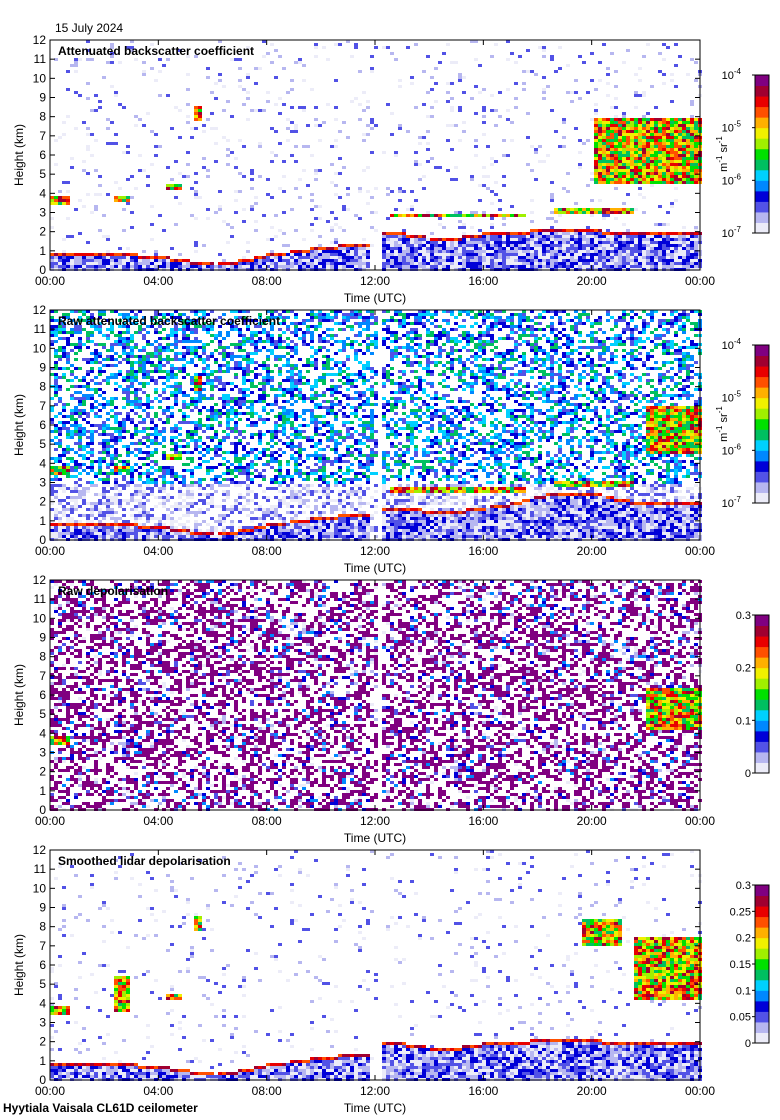 The width and height of the screenshot is (780, 1120). What do you see at coordinates (743, 669) in the screenshot?
I see `colorbar-tick-label: 0.2` at bounding box center [743, 669].